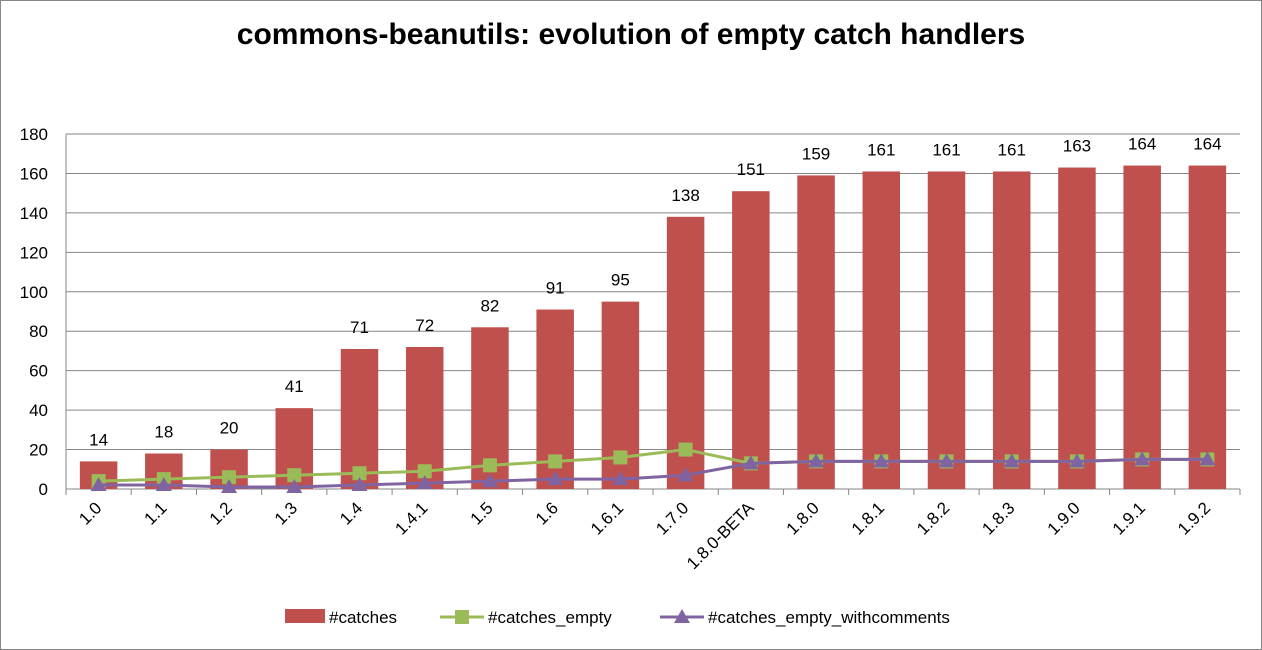 Image resolution: width=1262 pixels, height=650 pixels. Describe the element at coordinates (672, 518) in the screenshot. I see `x-tick-label: 1.7.0` at that location.